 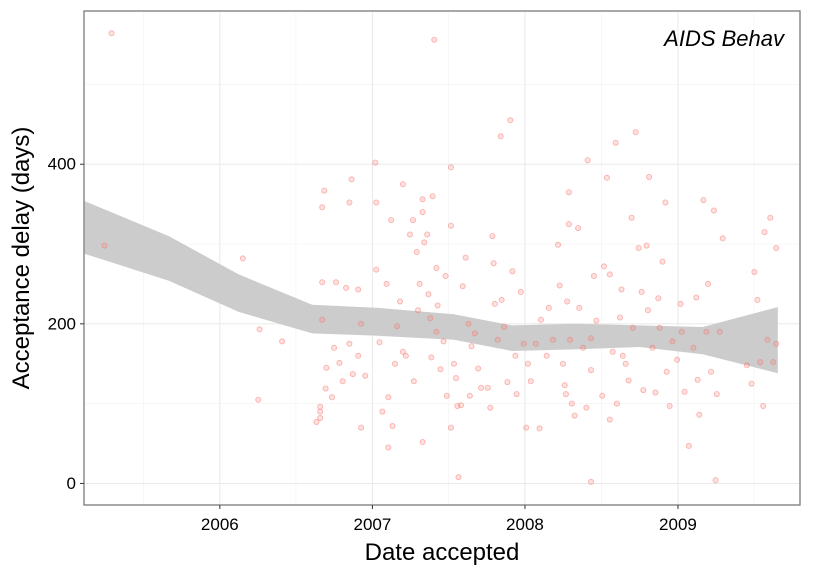 What do you see at coordinates (525, 524) in the screenshot?
I see `x-tick-label: 2008` at bounding box center [525, 524].